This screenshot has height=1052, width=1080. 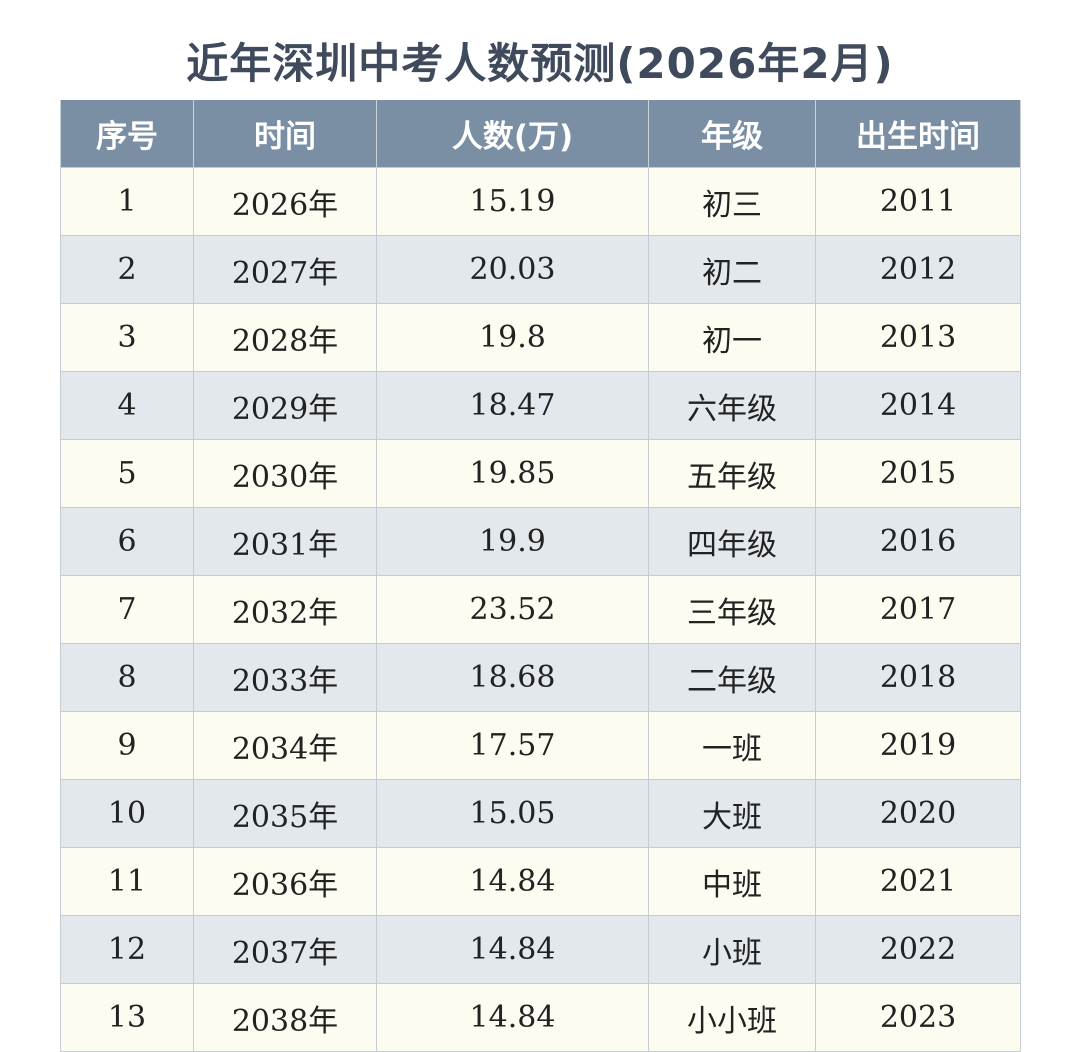 I want to click on table-cell: 2012, so click(x=918, y=269).